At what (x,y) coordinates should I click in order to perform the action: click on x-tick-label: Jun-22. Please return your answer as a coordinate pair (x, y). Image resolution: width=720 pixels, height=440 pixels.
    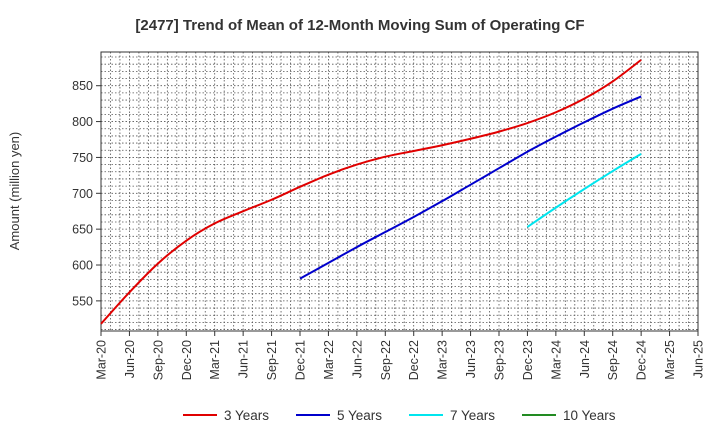
    Looking at the image, I should click on (357, 359).